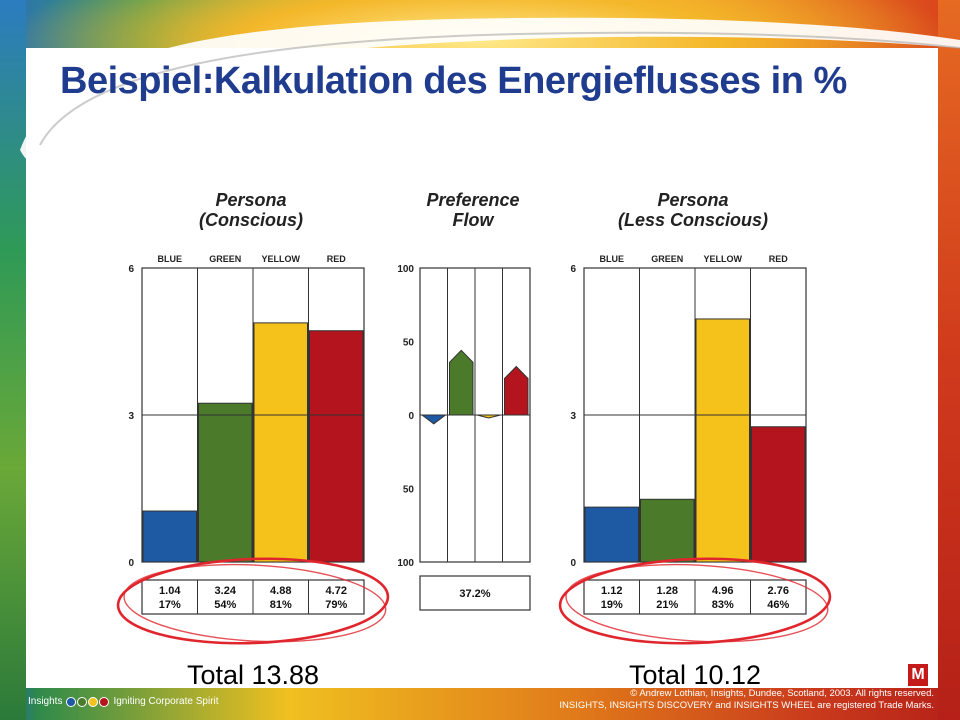 This screenshot has height=720, width=960. What do you see at coordinates (280, 591) in the screenshot?
I see `conscious-value-label: 4.88` at bounding box center [280, 591].